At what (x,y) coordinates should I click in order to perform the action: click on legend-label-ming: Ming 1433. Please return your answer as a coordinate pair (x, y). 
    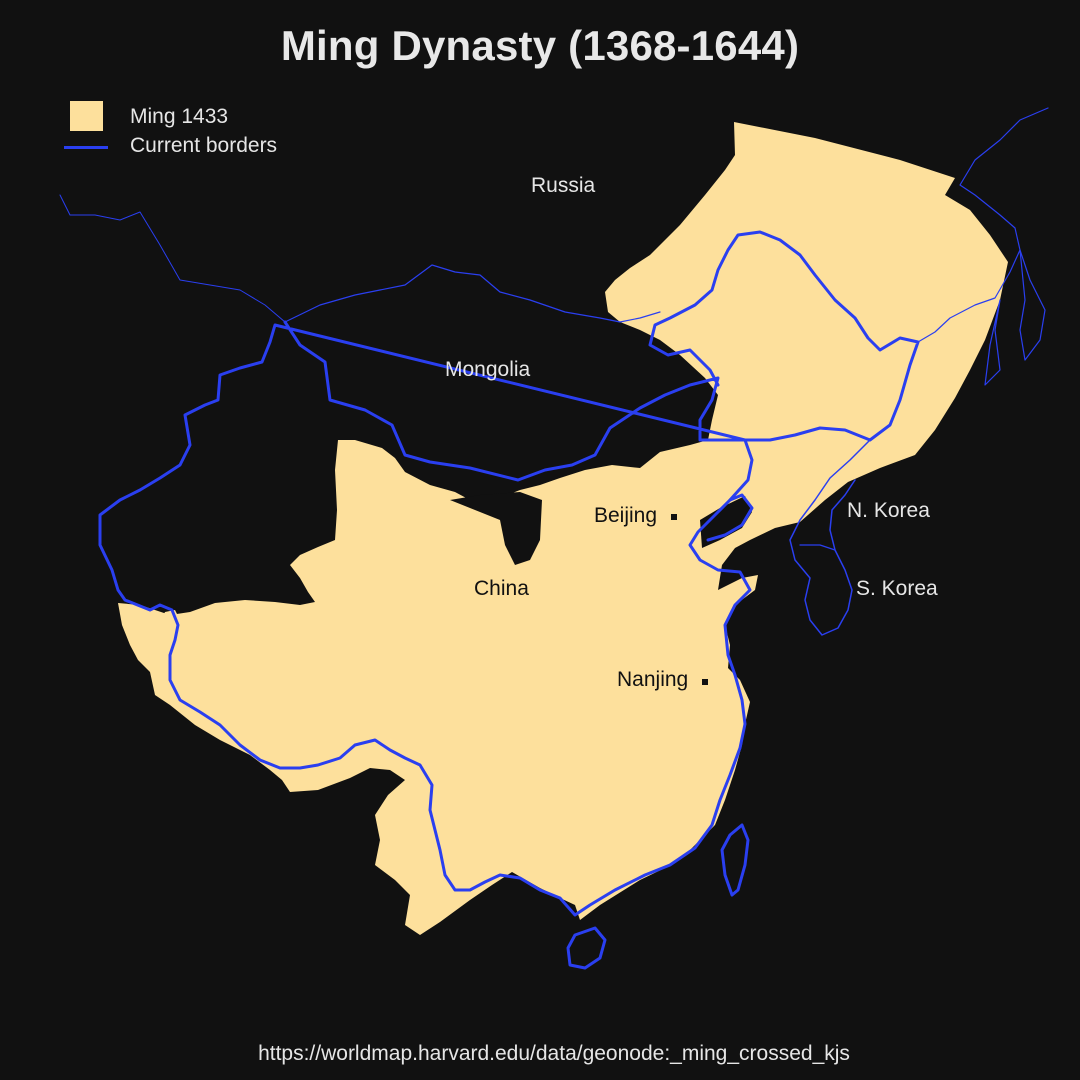
    Looking at the image, I should click on (179, 116).